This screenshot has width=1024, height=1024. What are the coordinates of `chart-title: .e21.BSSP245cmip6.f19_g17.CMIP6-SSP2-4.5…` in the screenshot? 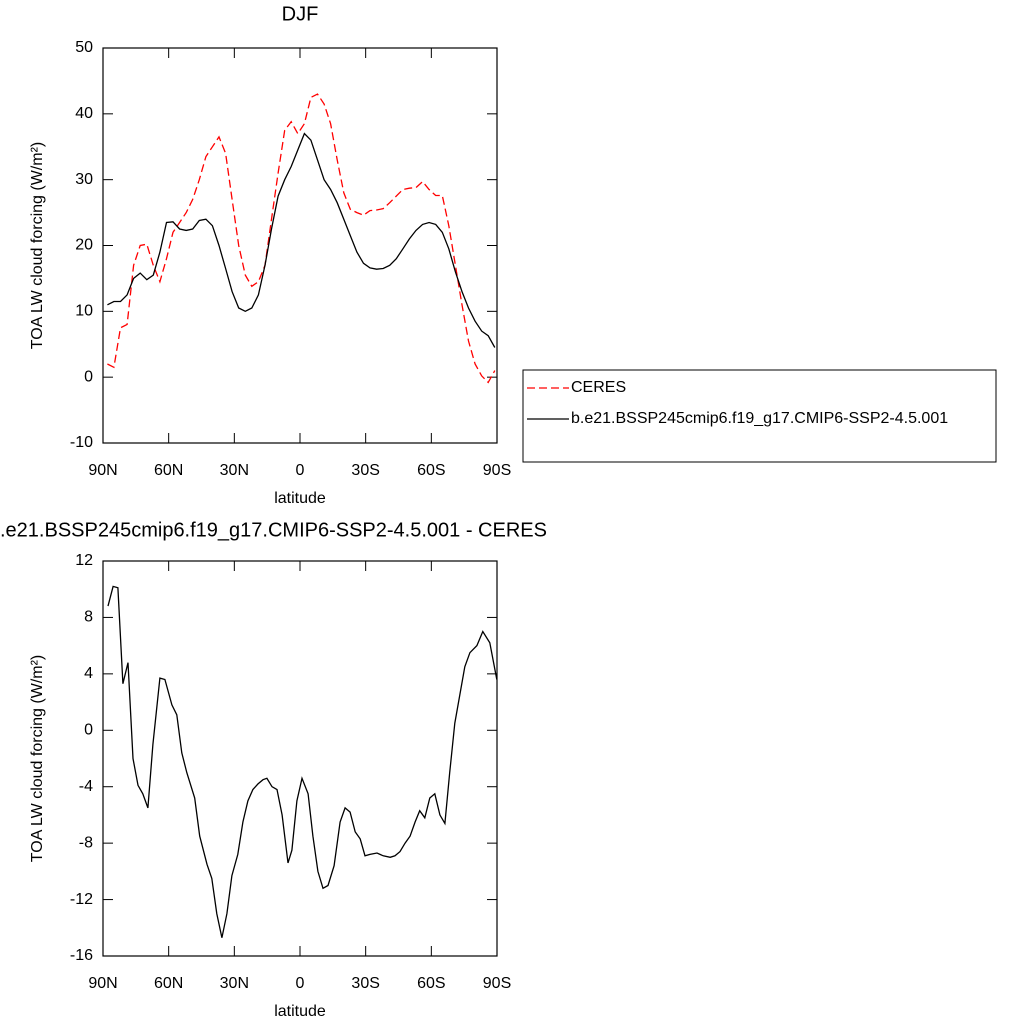 It's located at (273, 530).